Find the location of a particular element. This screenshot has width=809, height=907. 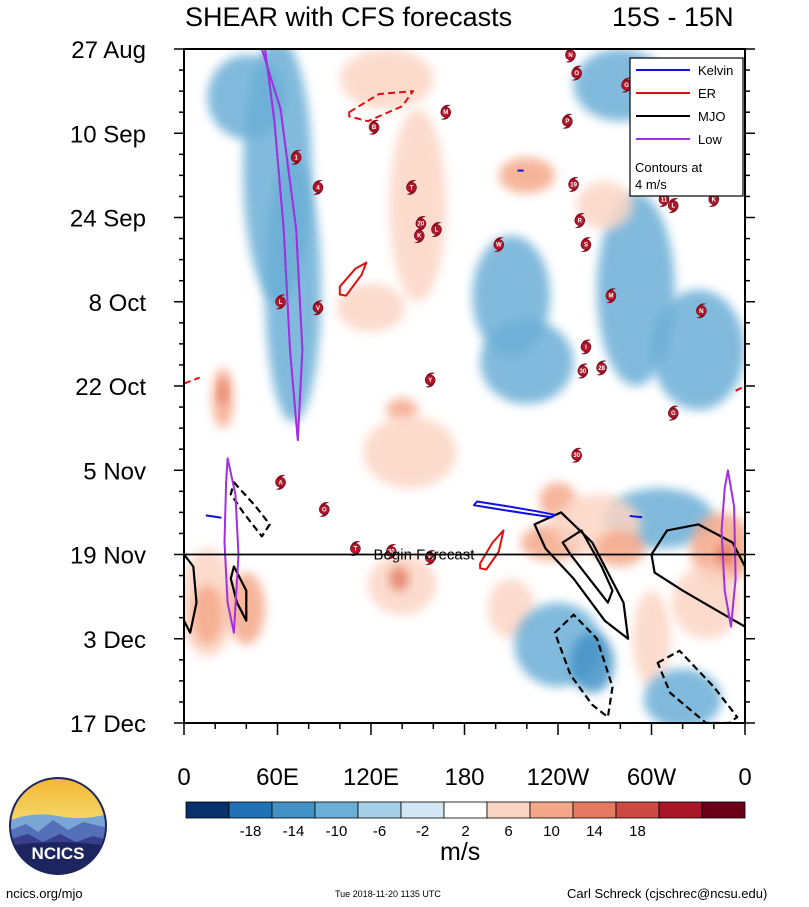

storm-label: L is located at coordinates (673, 207).